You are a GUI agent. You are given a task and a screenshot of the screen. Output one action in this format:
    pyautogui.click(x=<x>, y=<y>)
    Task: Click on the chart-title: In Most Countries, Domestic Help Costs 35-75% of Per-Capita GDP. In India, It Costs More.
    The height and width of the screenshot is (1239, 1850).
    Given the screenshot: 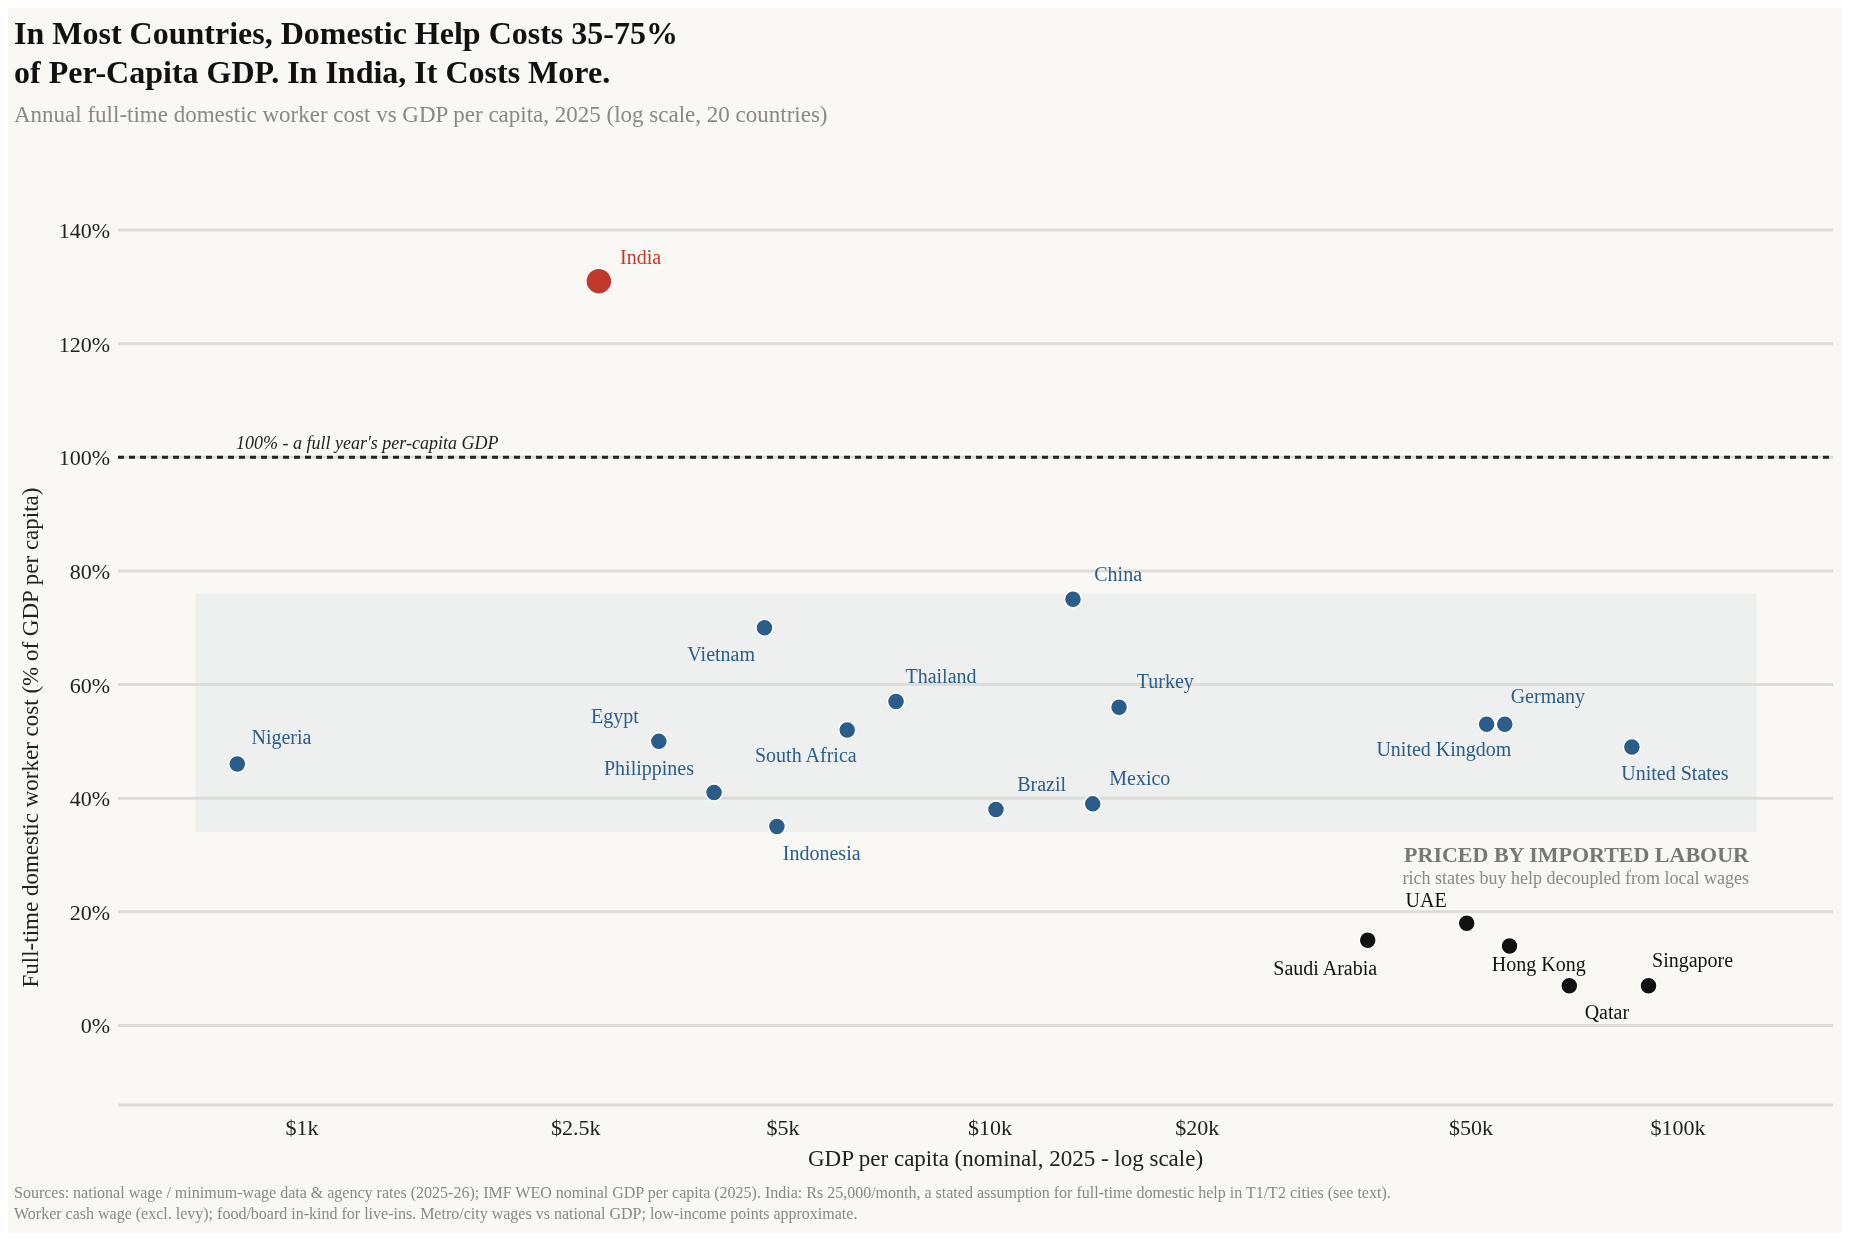 What is the action you would take?
    pyautogui.click(x=346, y=52)
    